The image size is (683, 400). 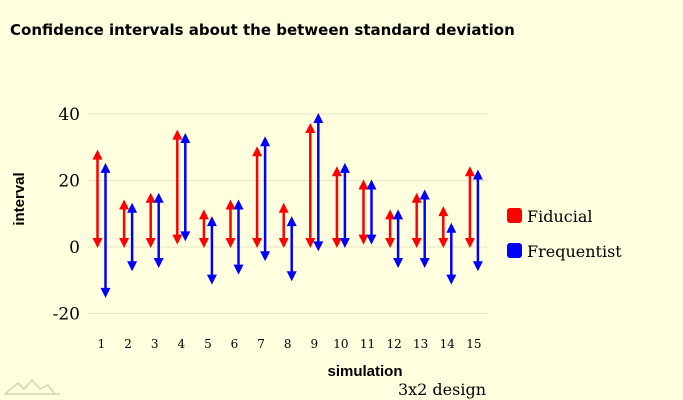 I want to click on x-tick-label: 14, so click(x=448, y=344).